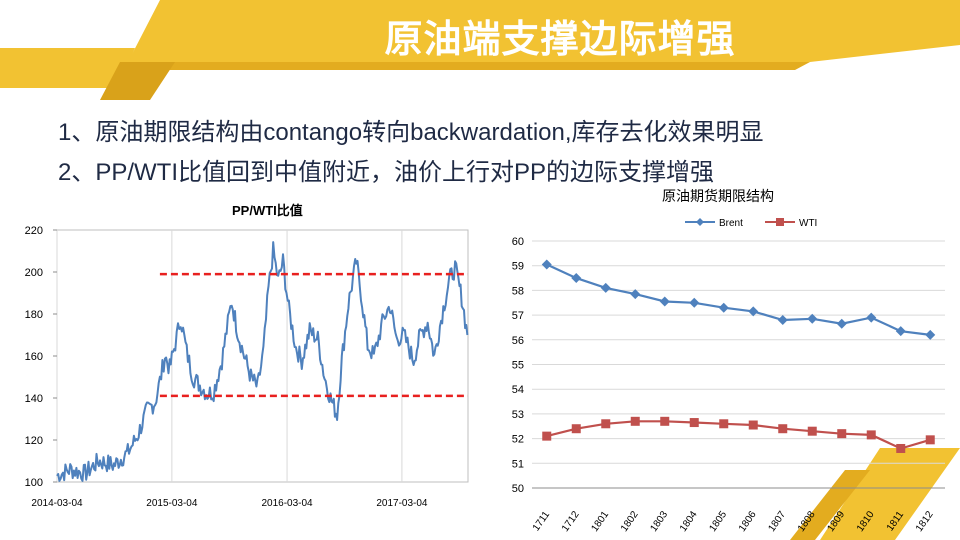  I want to click on y-tick-label: 140, so click(34, 399).